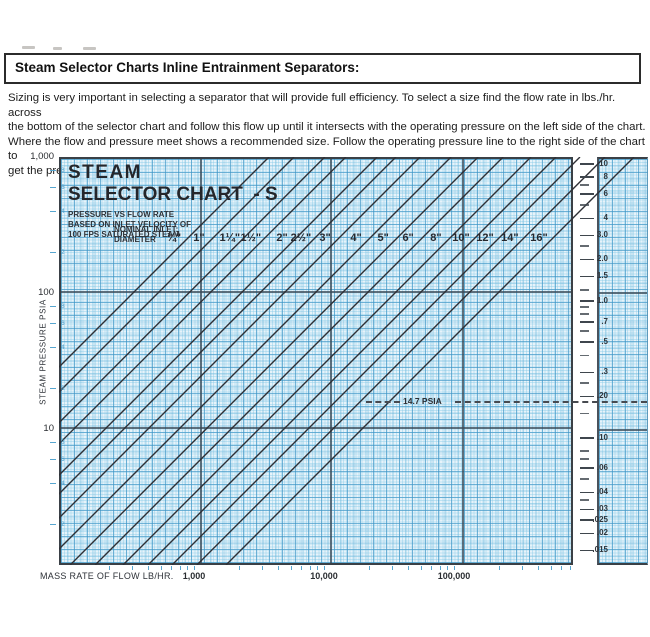 Image resolution: width=650 pixels, height=637 pixels. Describe the element at coordinates (301, 238) in the screenshot. I see `diameter-label: 2½"` at that location.